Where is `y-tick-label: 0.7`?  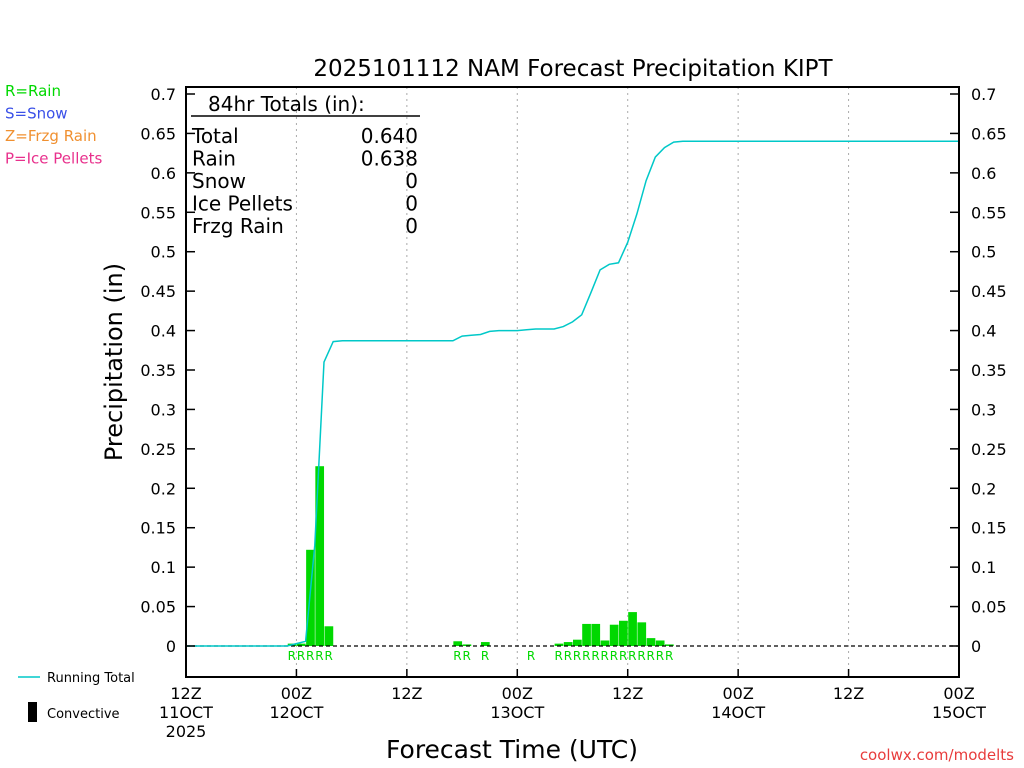 y-tick-label: 0.7 is located at coordinates (163, 94).